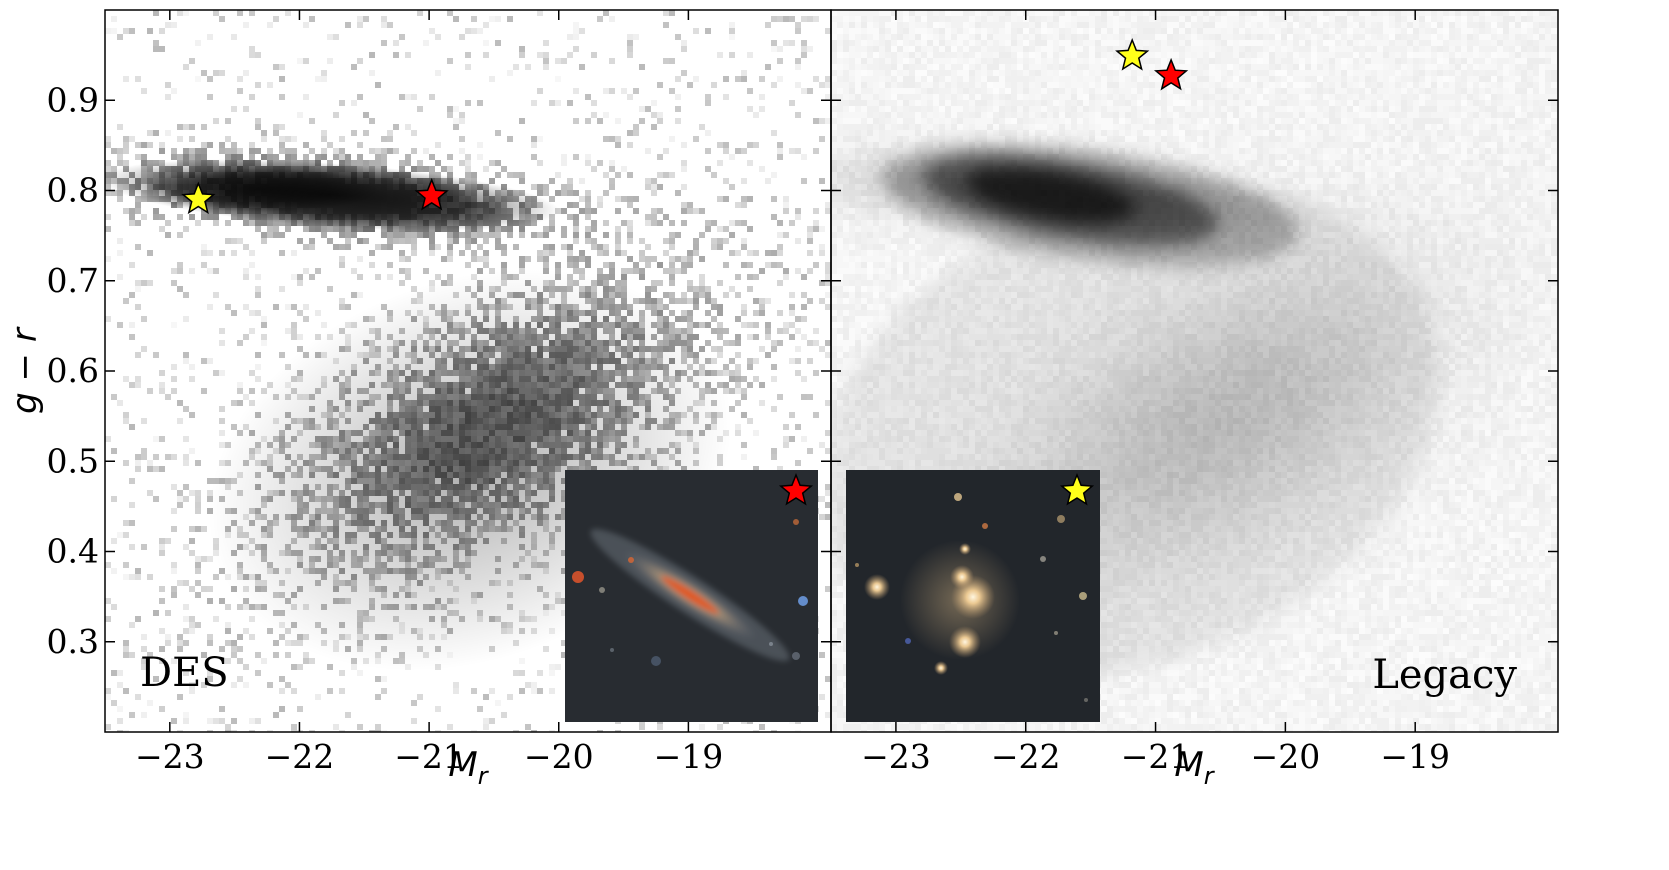 This screenshot has height=870, width=1669. Describe the element at coordinates (73, 99) in the screenshot. I see `des-y-tick-label: 0.9` at that location.